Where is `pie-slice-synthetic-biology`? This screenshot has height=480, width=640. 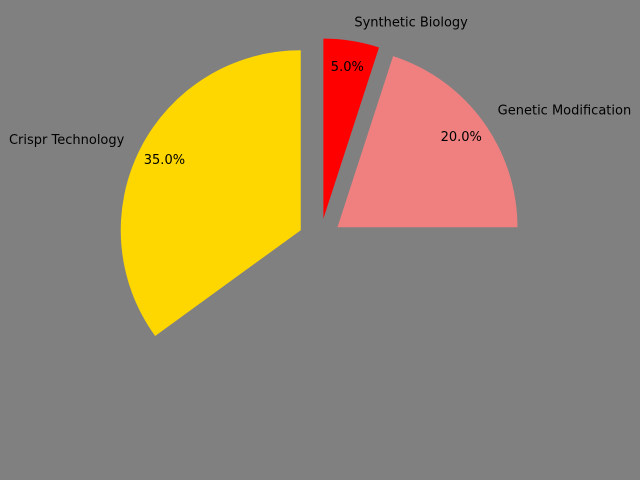 pie-slice-synthetic-biology is located at coordinates (351, 128).